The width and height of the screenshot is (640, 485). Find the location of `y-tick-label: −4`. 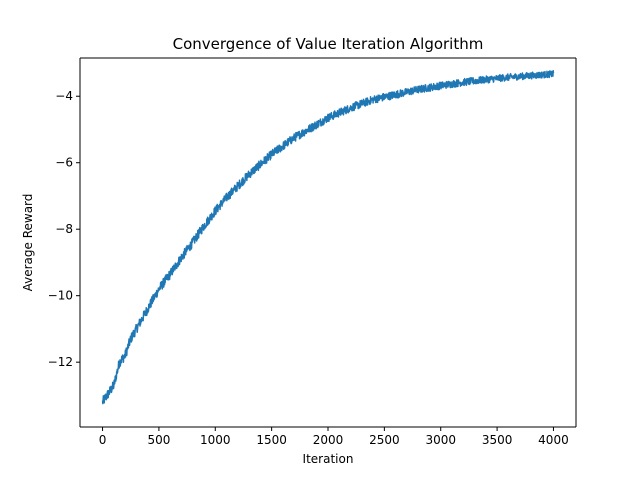

y-tick-label: −4 is located at coordinates (64, 96).